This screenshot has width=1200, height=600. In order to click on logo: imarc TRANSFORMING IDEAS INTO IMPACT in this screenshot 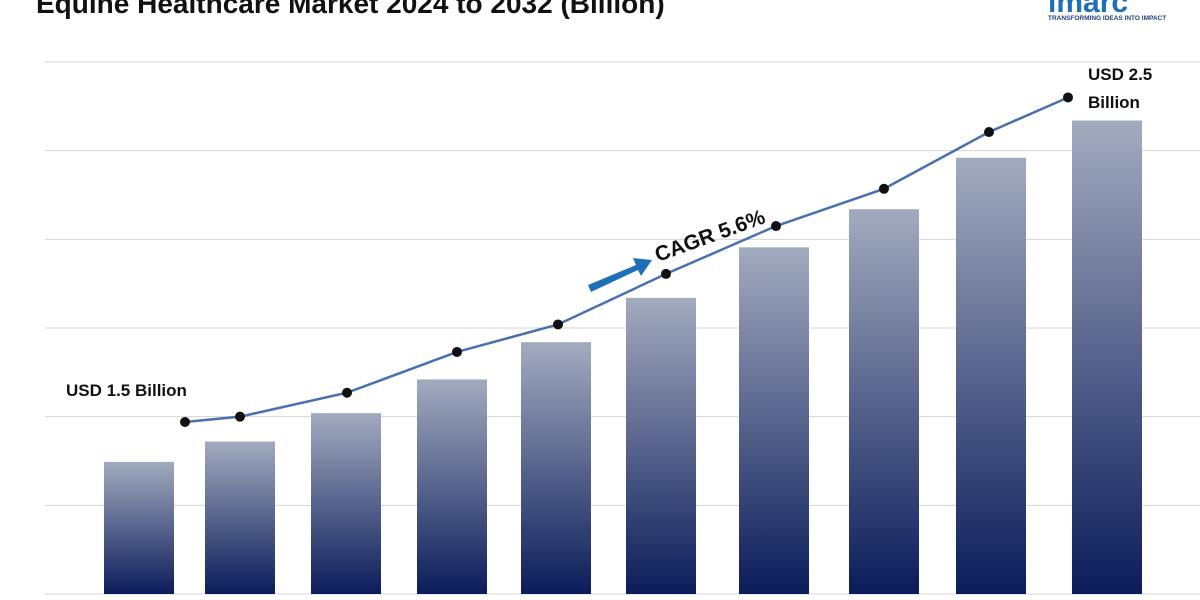, I will do `click(1107, 11)`.